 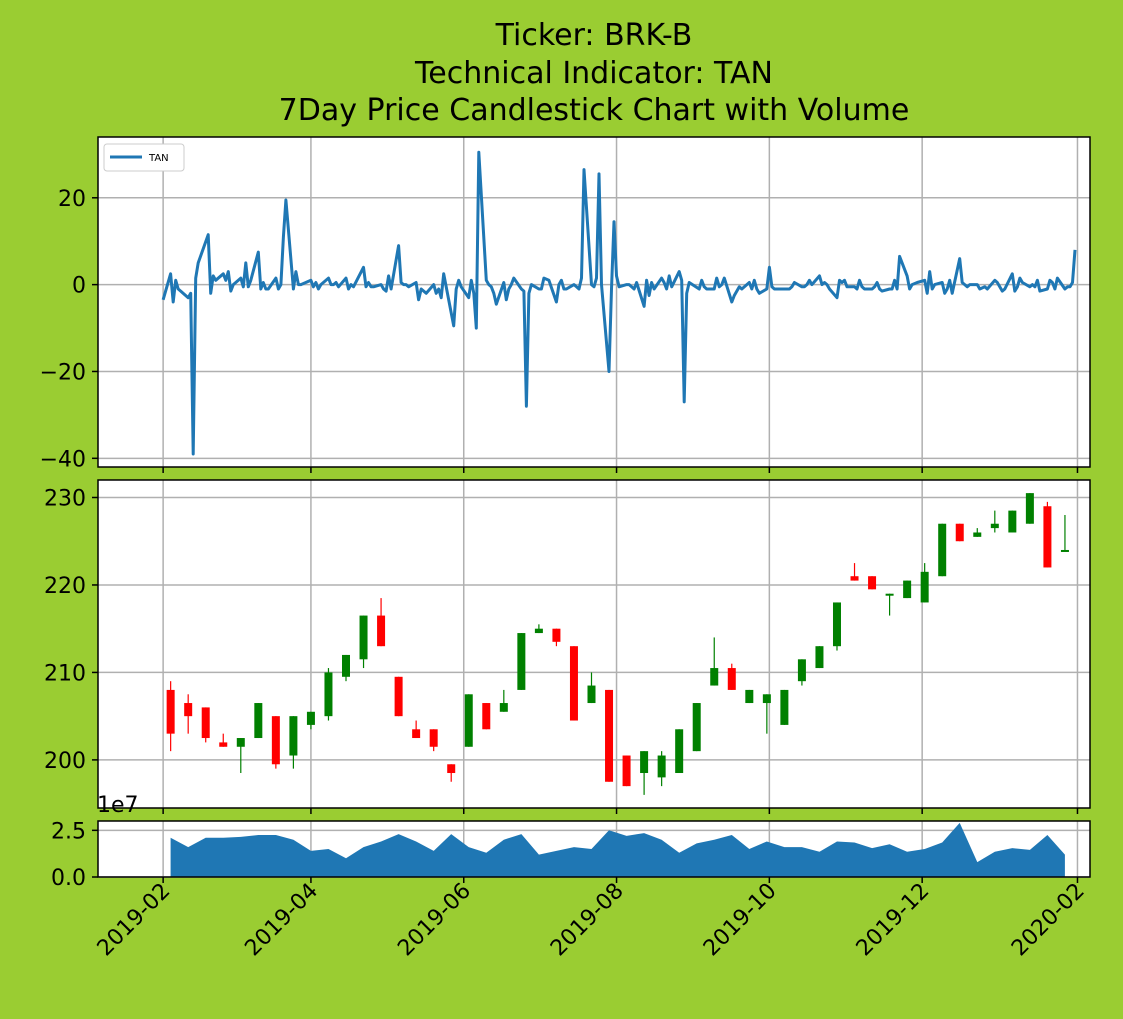 I want to click on volume-frame, so click(x=594, y=849).